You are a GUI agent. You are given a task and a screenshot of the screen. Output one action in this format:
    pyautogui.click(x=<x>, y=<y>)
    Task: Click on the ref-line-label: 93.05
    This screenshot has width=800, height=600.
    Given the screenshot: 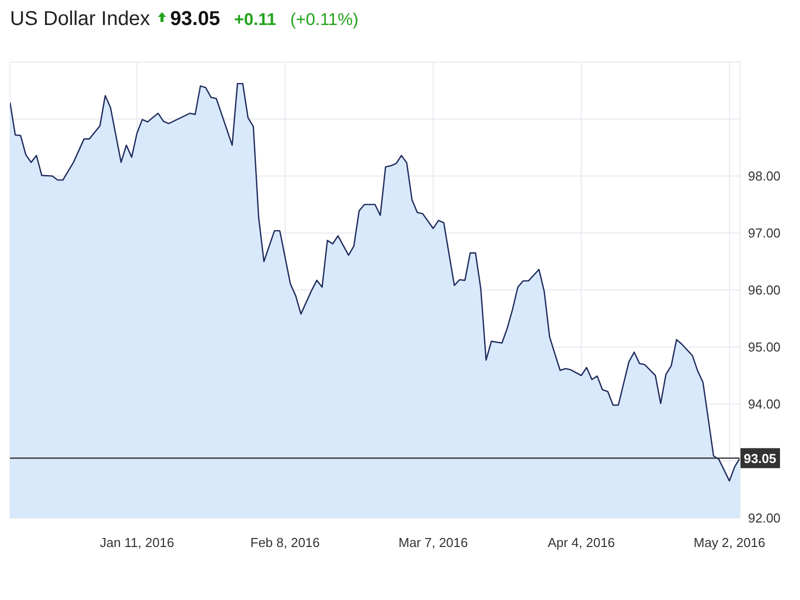 What is the action you would take?
    pyautogui.click(x=760, y=458)
    